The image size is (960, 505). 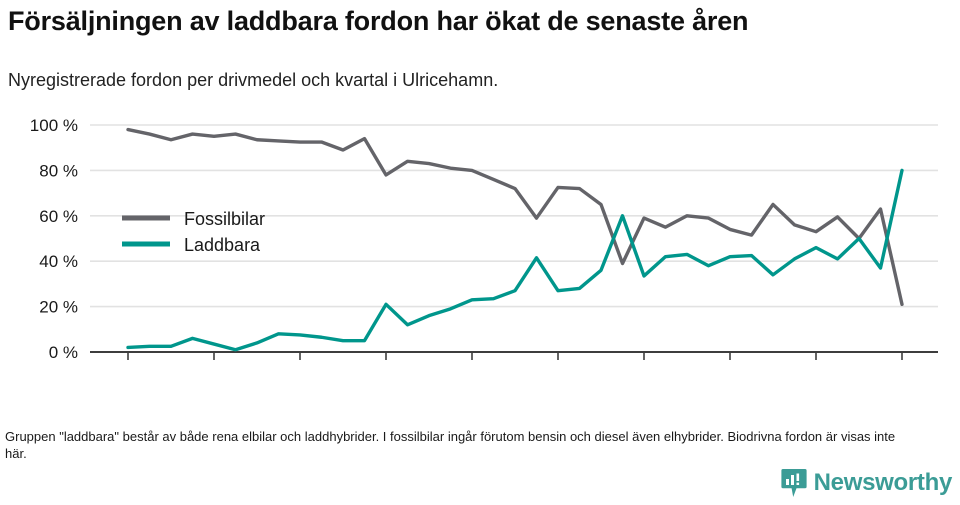 What do you see at coordinates (222, 245) in the screenshot?
I see `legend-label-laddbara: Laddbara` at bounding box center [222, 245].